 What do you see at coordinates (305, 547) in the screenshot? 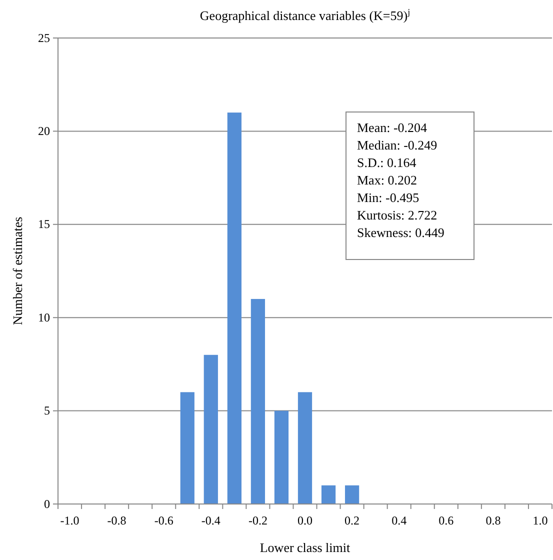
I see `x-axis-title: Lower class limit` at bounding box center [305, 547].